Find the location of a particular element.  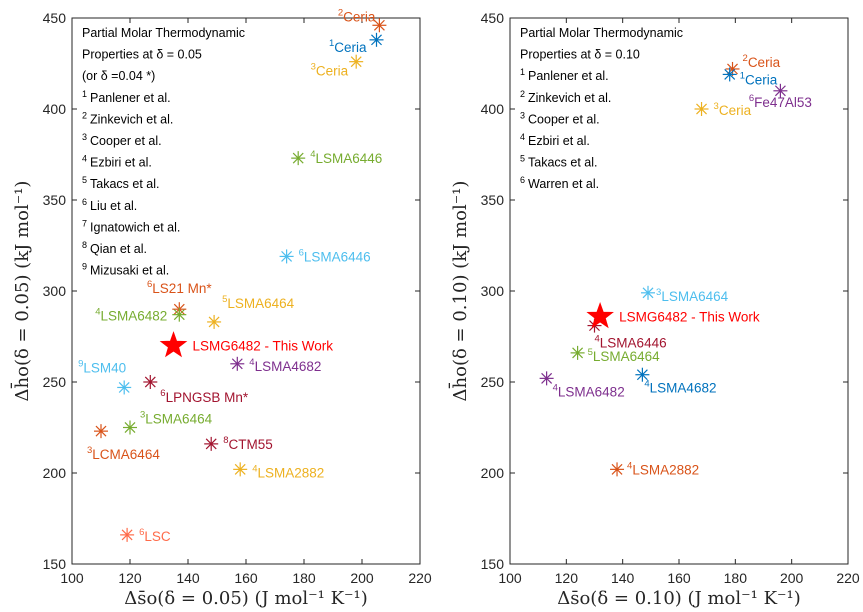

data-point-label: 6LSMA6446 is located at coordinates (335, 255).